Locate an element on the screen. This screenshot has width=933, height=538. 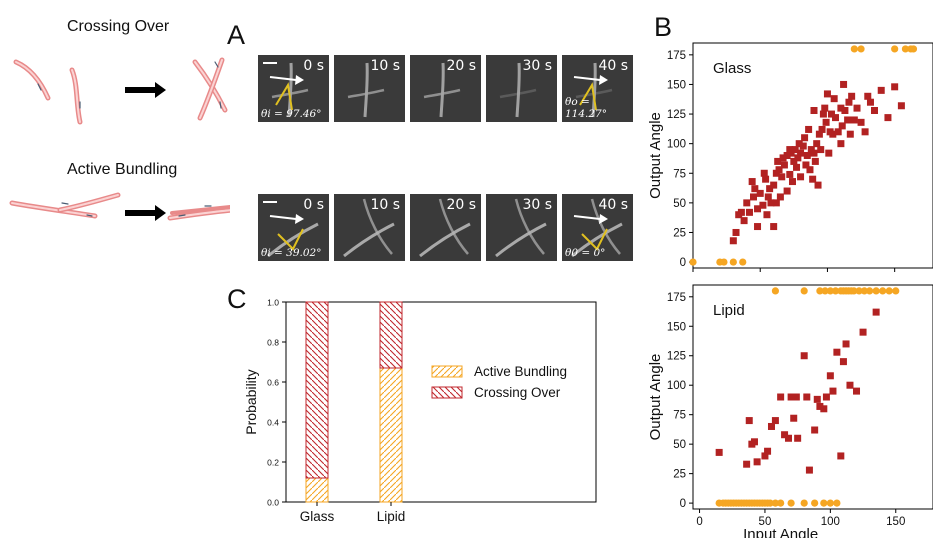
crossing-before-filaments is located at coordinates (48, 92).